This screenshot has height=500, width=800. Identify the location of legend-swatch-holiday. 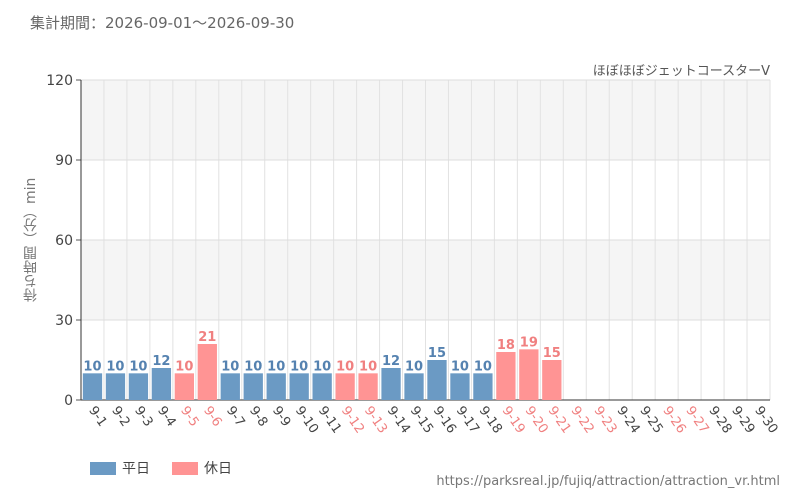
(185, 468).